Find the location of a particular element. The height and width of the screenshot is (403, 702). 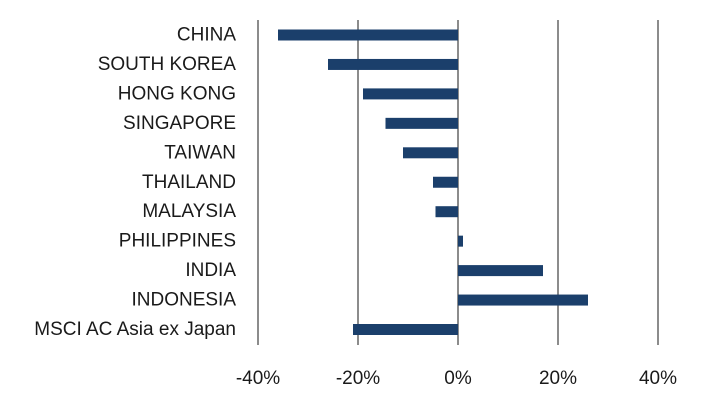

category-label-9: INDONESIA is located at coordinates (183, 300).